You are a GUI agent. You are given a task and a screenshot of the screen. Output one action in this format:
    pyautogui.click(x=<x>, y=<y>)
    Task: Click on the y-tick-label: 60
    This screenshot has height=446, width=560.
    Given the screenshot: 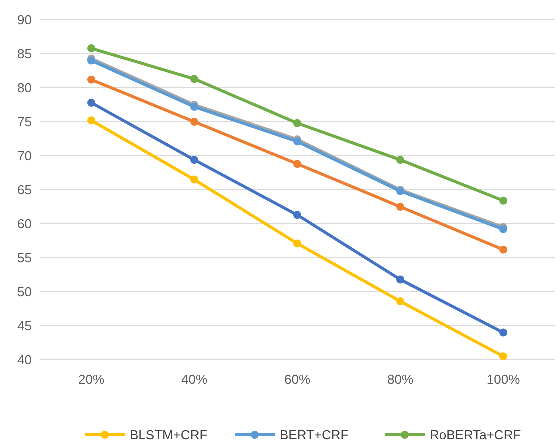 What is the action you would take?
    pyautogui.click(x=25, y=224)
    